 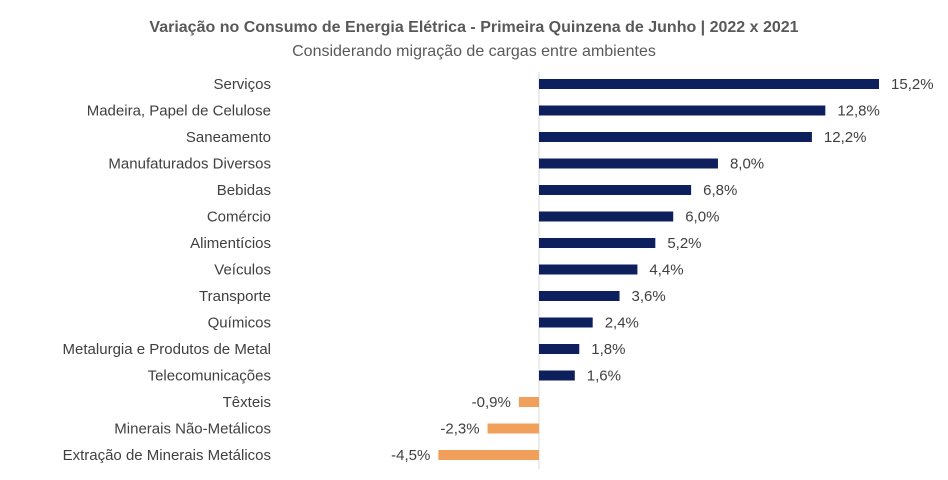 I want to click on category-label: Veículos, so click(x=242, y=270).